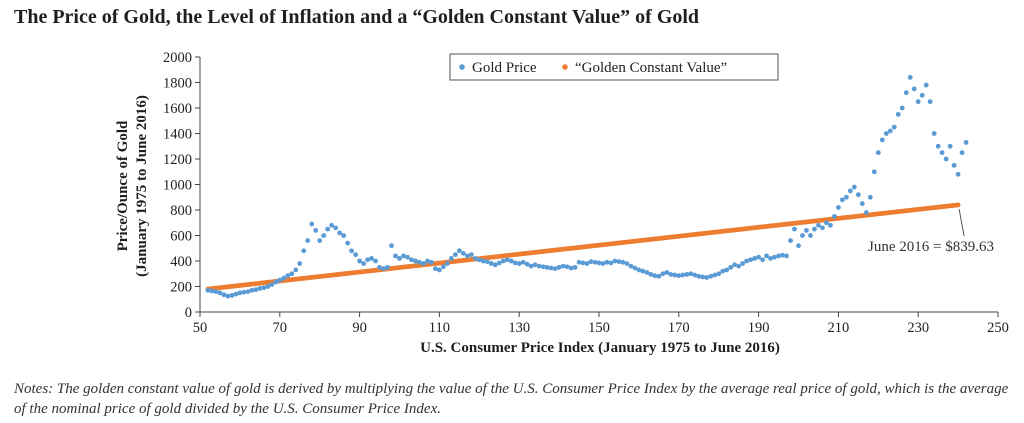  What do you see at coordinates (181, 237) in the screenshot?
I see `y-tick-label: 600` at bounding box center [181, 237].